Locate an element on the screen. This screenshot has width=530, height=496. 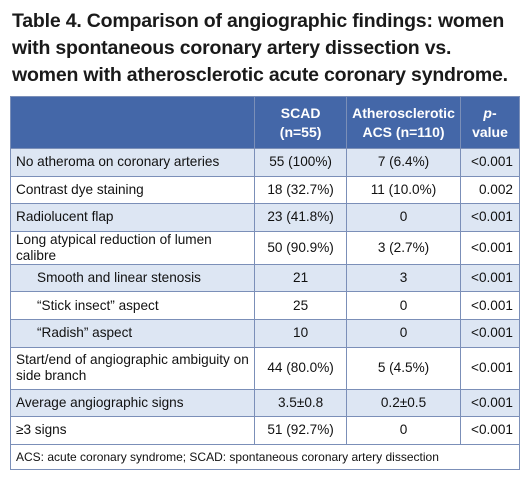
row-acs-value: 11 (10.0%) is located at coordinates (403, 190).